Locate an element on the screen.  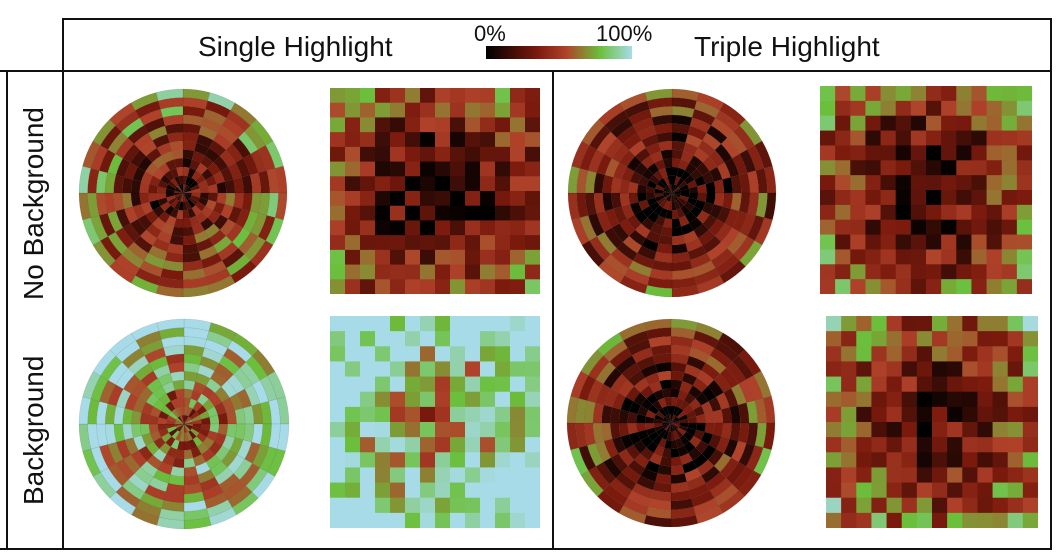
grid-heatmap-triple-no-background is located at coordinates (926, 190).